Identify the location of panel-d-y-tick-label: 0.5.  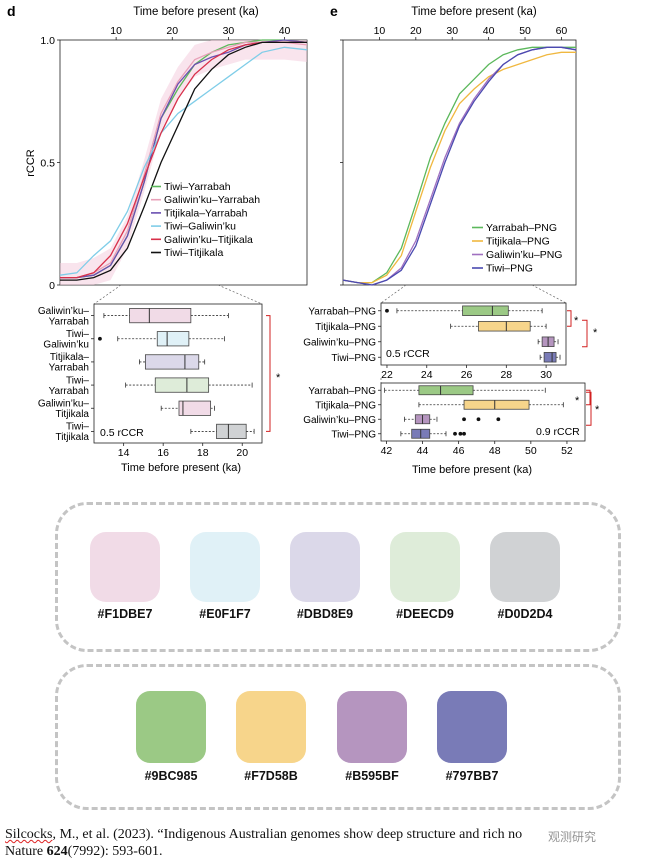
(47, 164).